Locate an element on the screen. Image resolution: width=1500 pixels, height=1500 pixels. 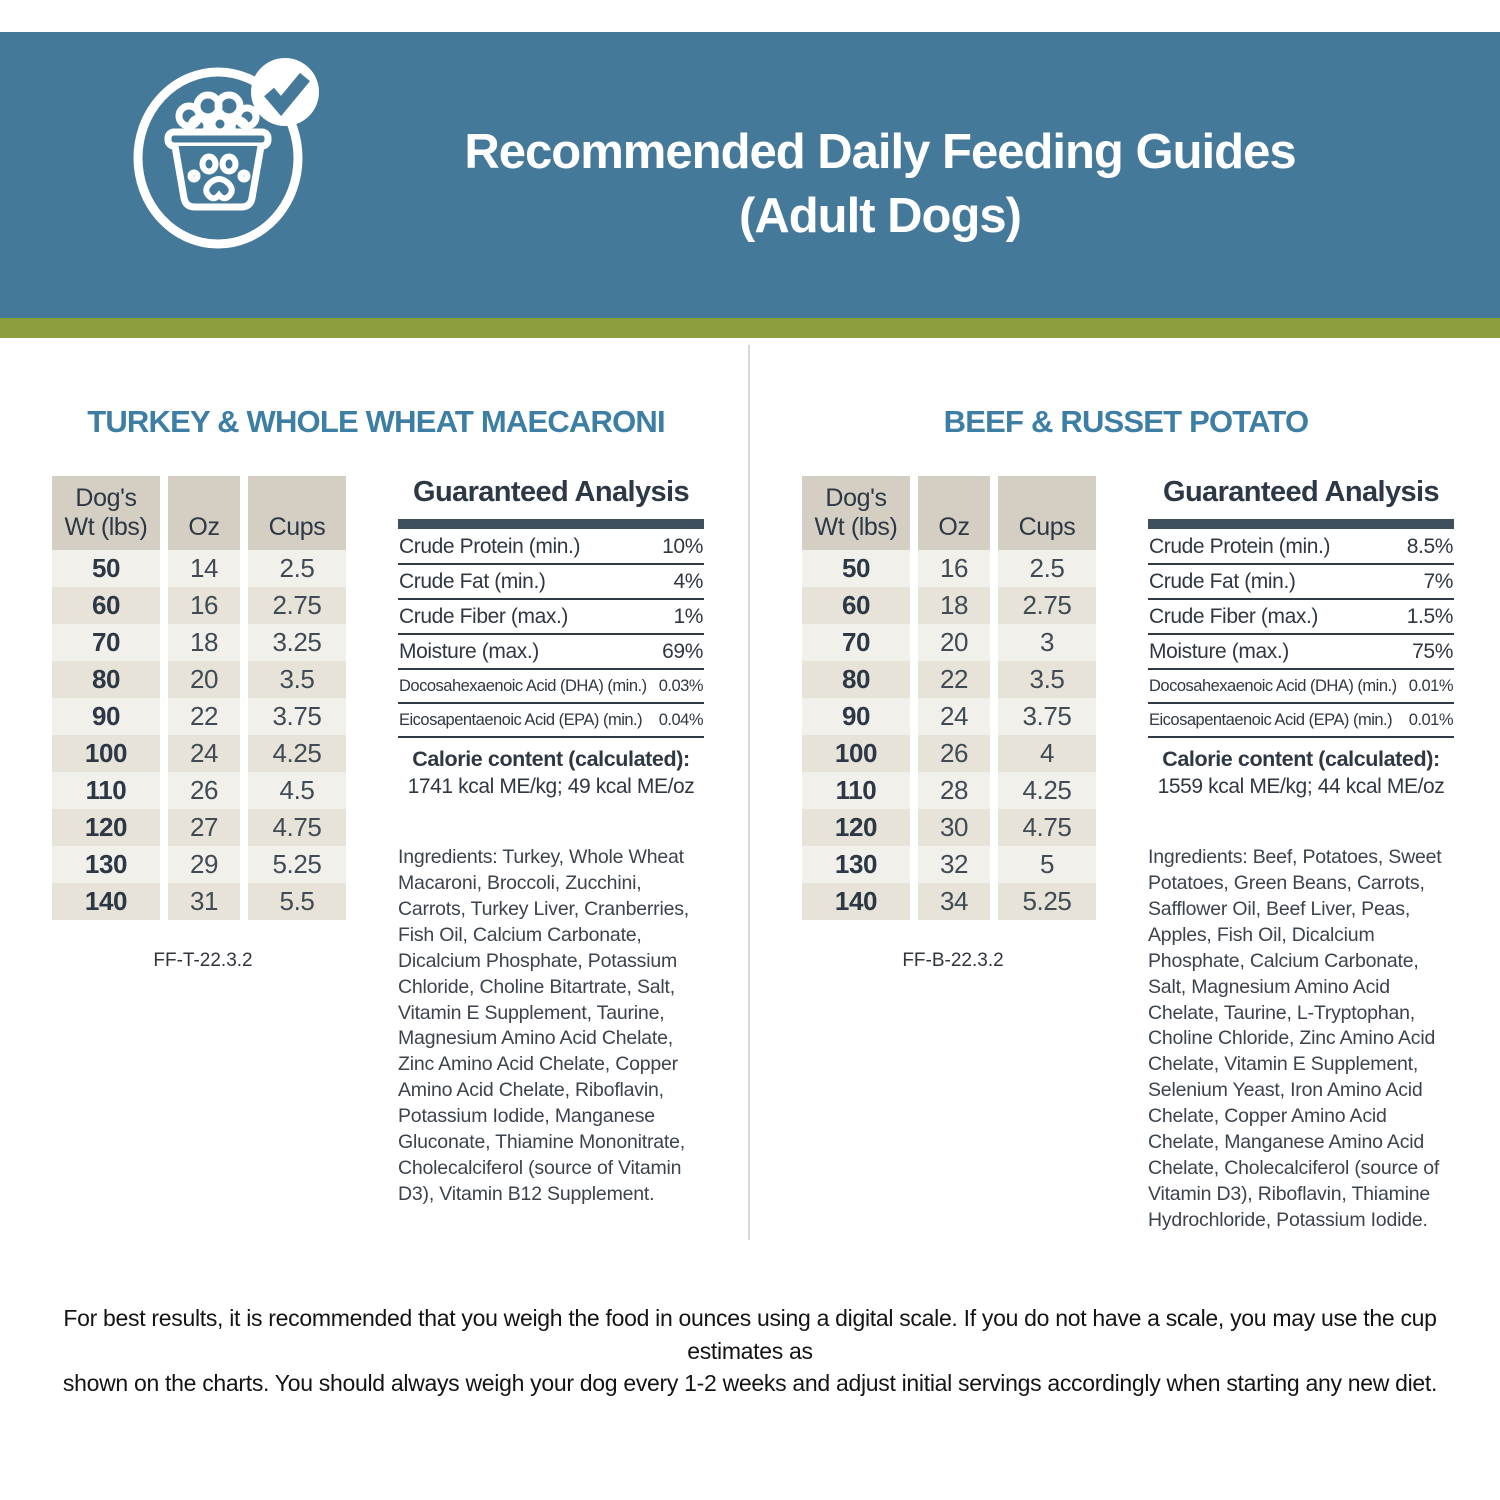
analysis-value: 0.04% is located at coordinates (681, 720).